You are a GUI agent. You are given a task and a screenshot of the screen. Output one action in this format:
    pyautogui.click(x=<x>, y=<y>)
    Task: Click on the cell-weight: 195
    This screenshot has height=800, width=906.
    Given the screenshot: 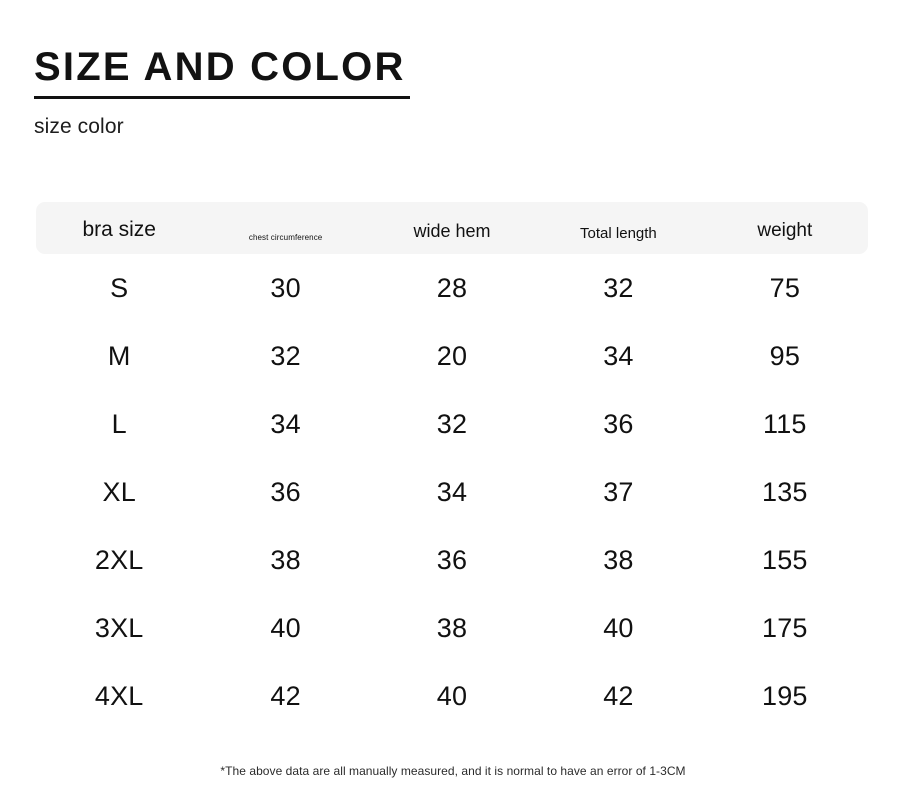 What is the action you would take?
    pyautogui.click(x=785, y=695)
    